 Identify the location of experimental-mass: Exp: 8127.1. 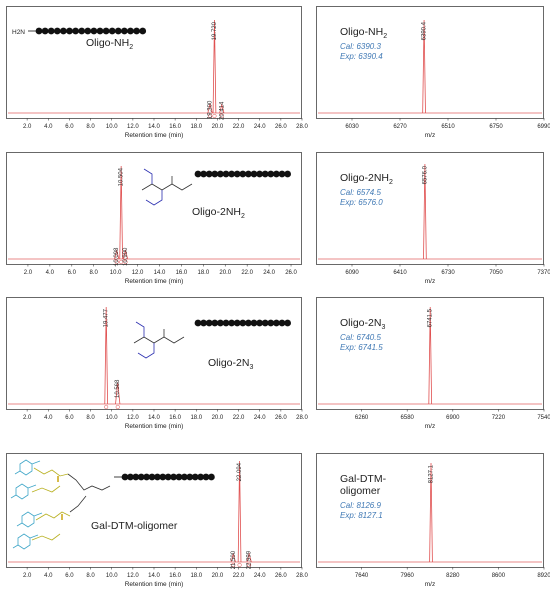
(361, 515).